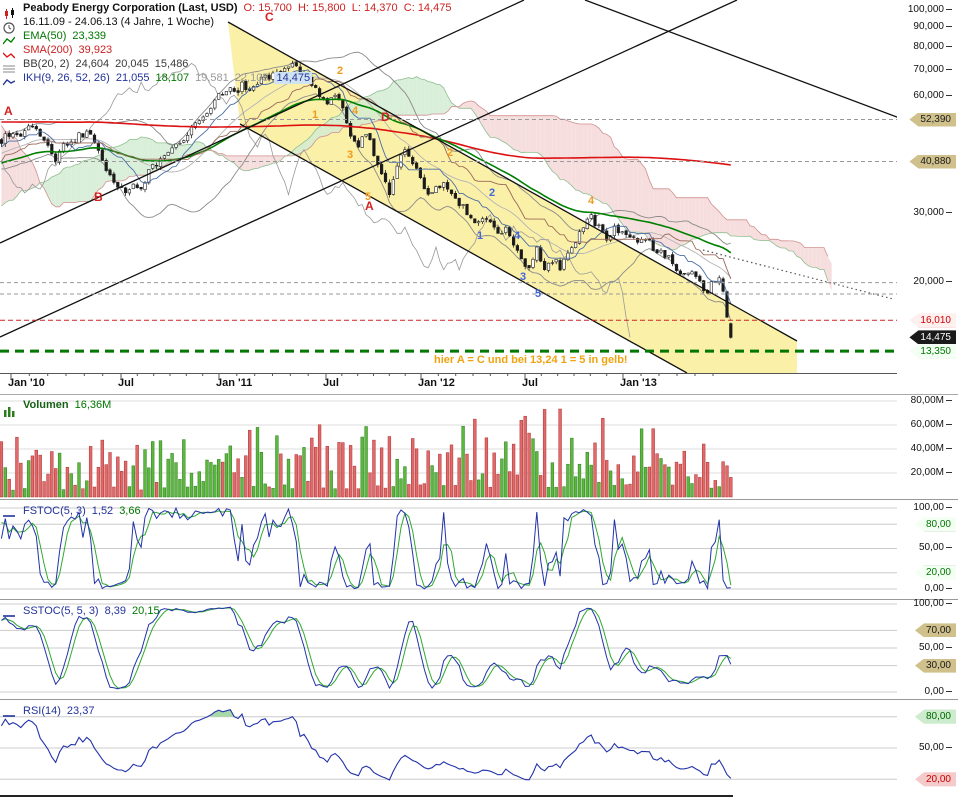 The height and width of the screenshot is (800, 958). I want to click on sstoc-label: SSTOC(5, 5, 3), so click(61, 611).